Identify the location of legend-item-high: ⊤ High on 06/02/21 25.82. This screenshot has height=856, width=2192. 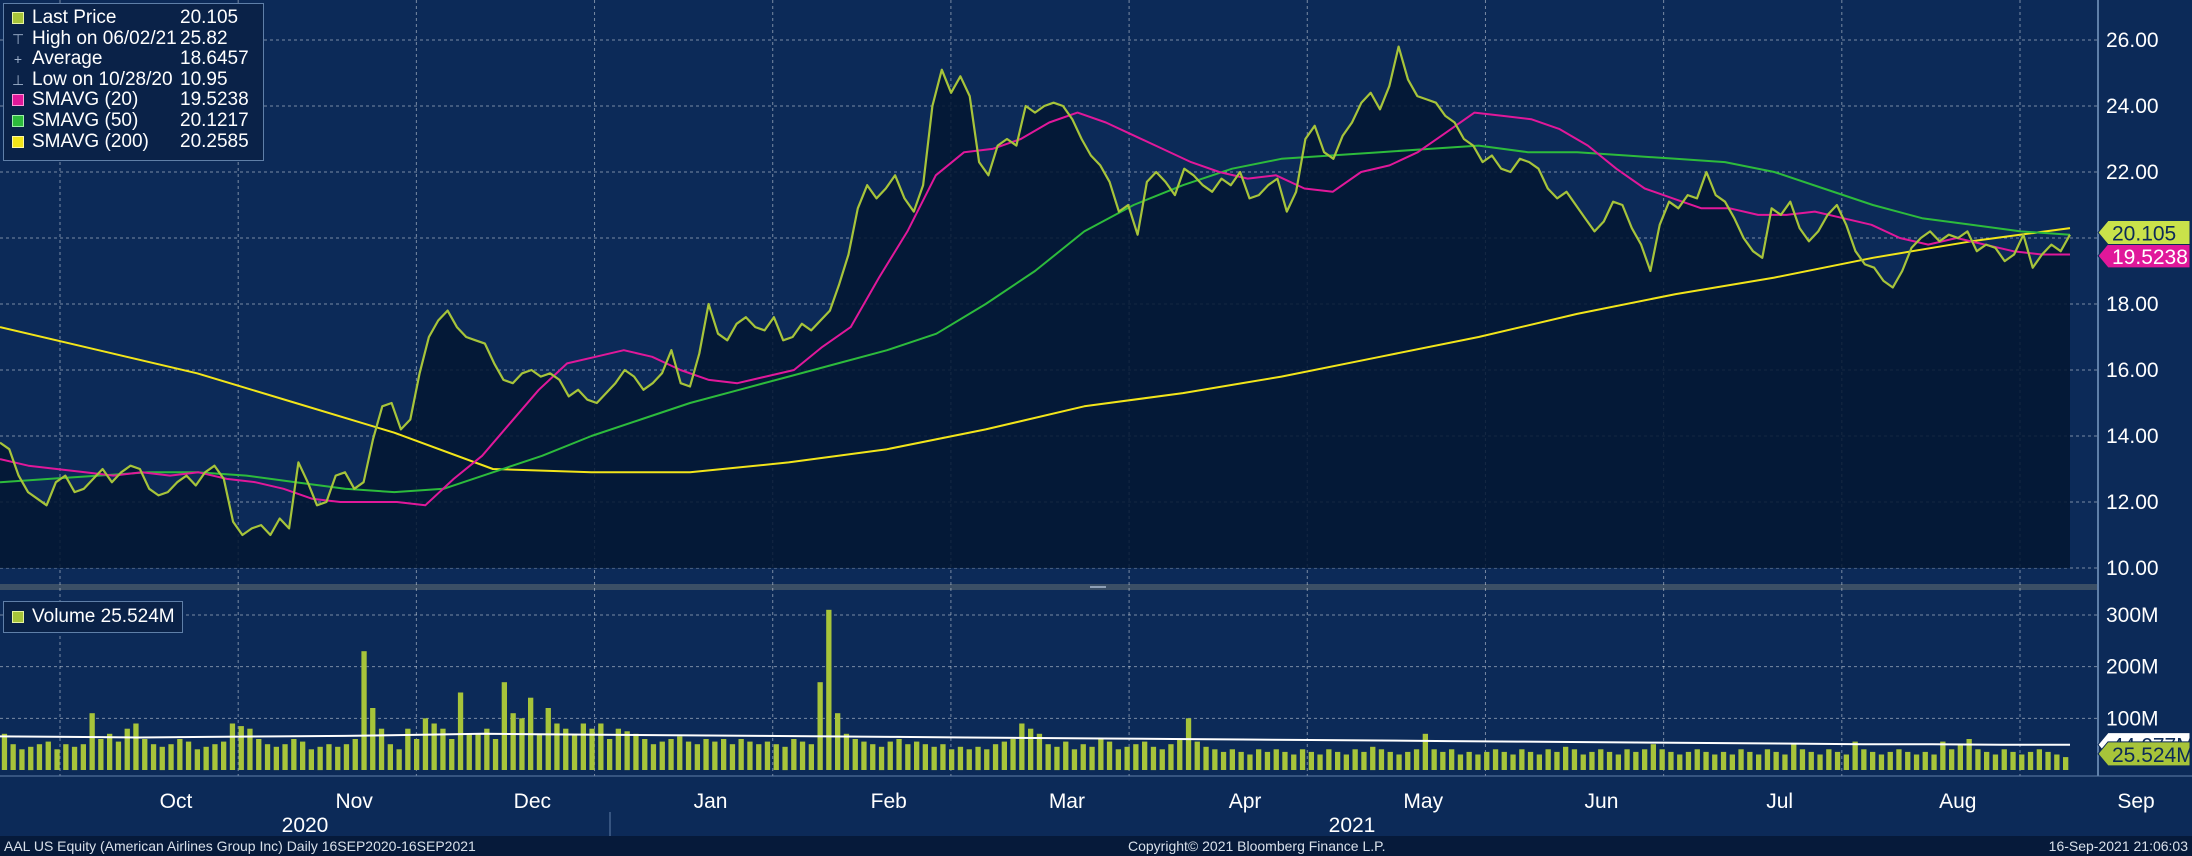
(133, 39).